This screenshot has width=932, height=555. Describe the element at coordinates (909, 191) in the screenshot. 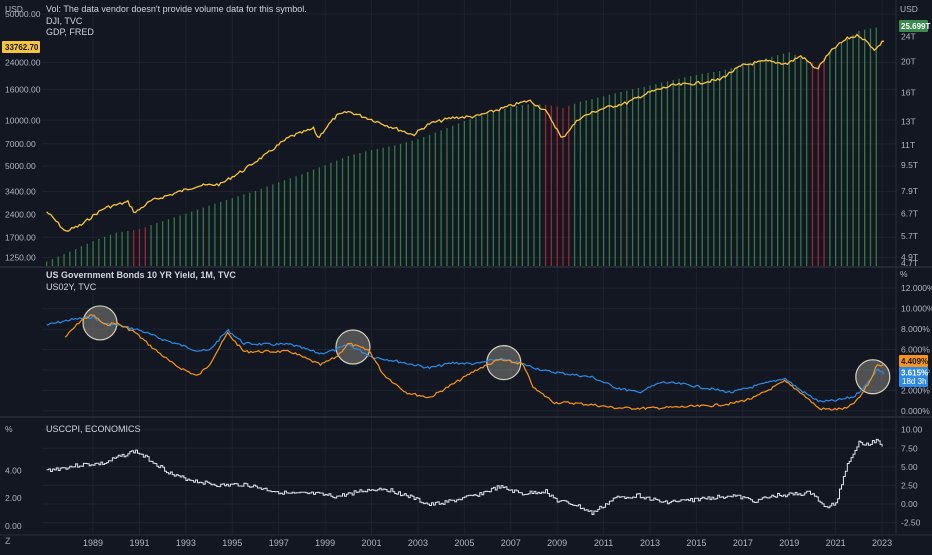

I see `right-axis-tick-label: 7.9T` at that location.